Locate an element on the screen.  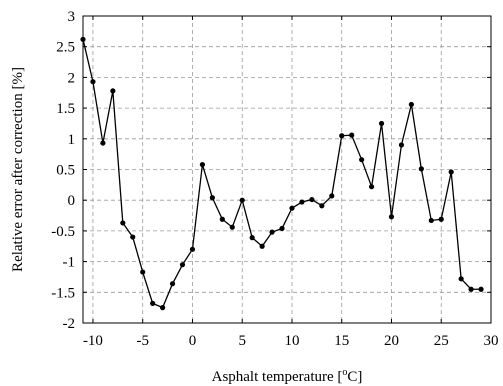
y-tick-label: -2 is located at coordinates (69, 324).